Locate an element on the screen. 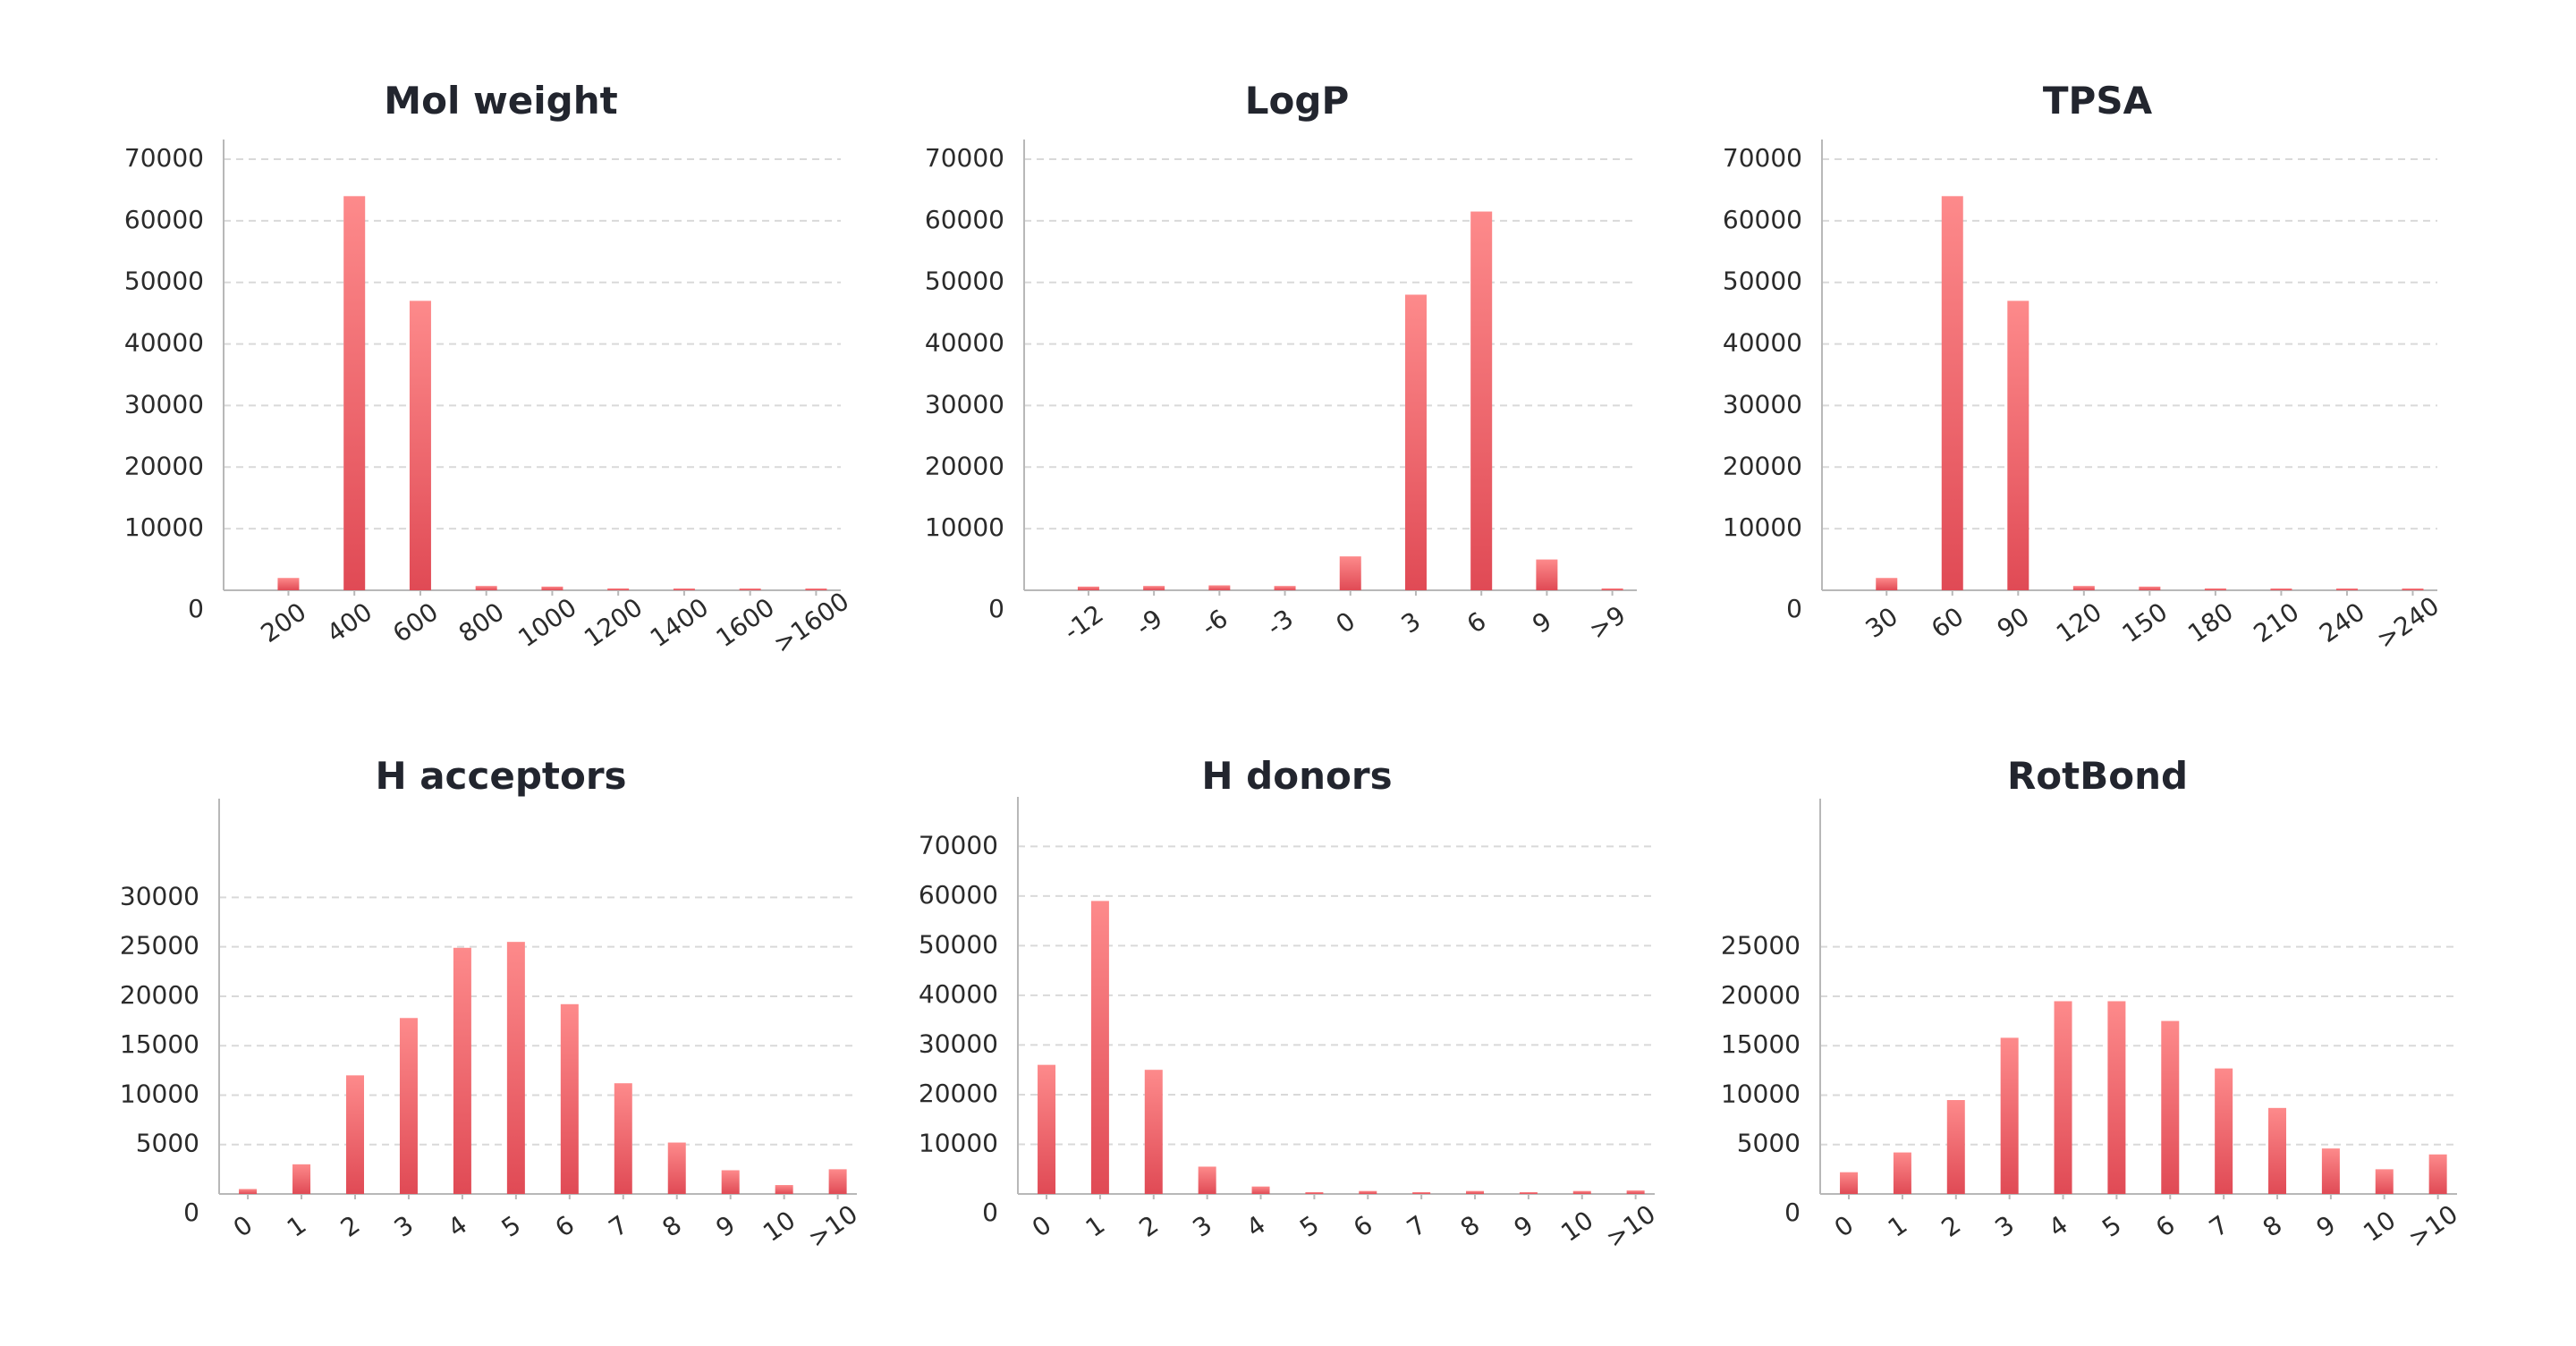  chart-title: TPSA is located at coordinates (2097, 101).